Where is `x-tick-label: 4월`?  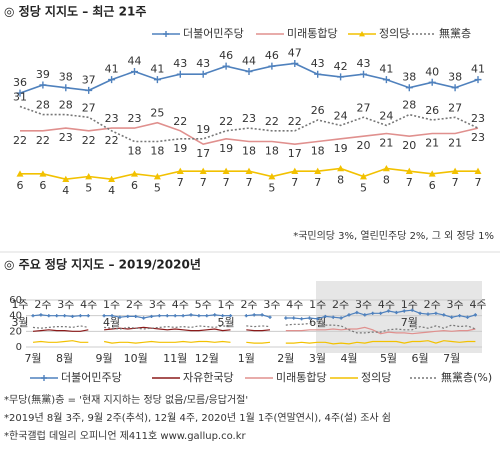
x-tick-label: 4월 is located at coordinates (348, 358).